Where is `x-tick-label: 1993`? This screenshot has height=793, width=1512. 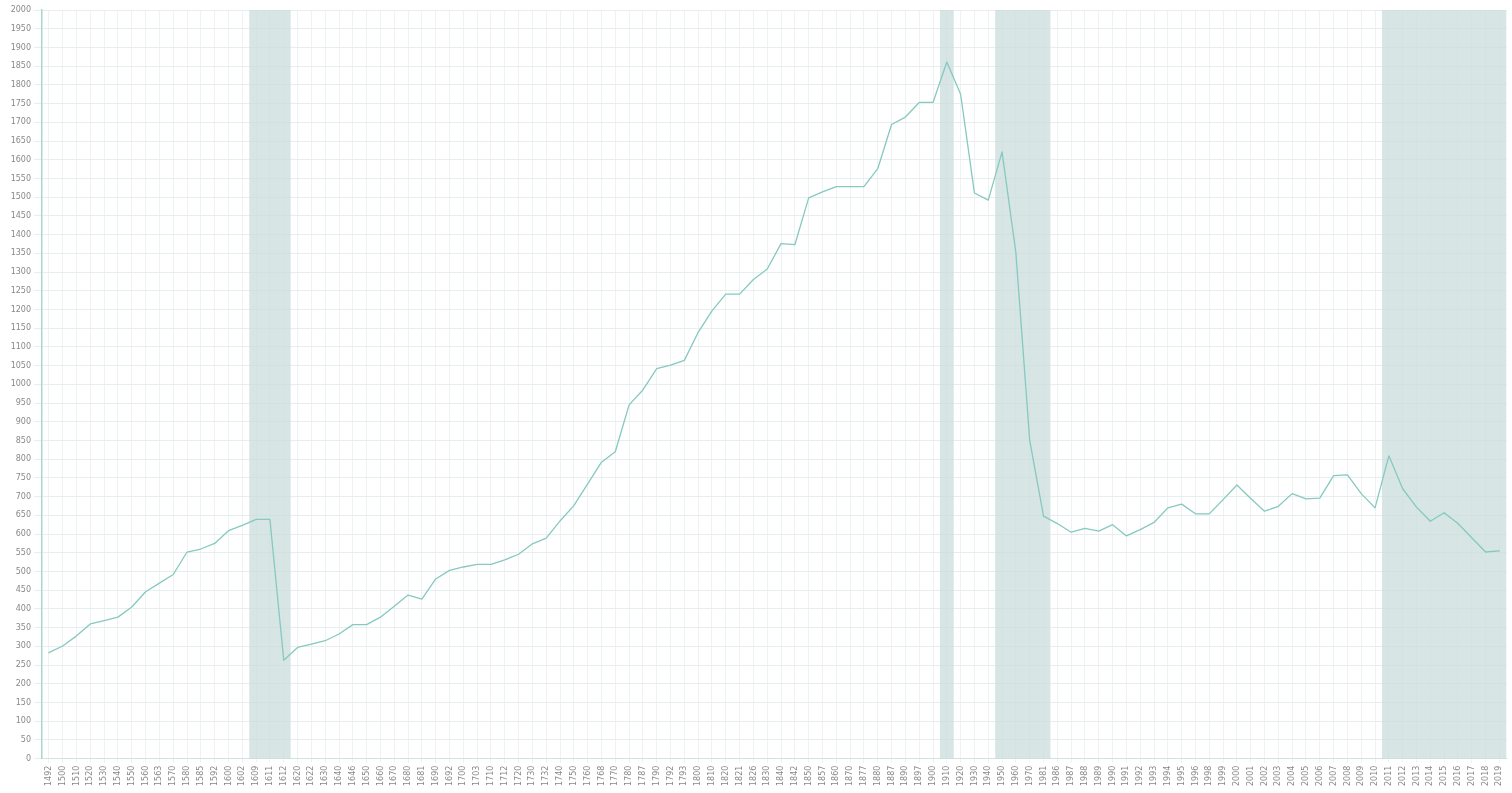
x-tick-label: 1993 is located at coordinates (1154, 775).